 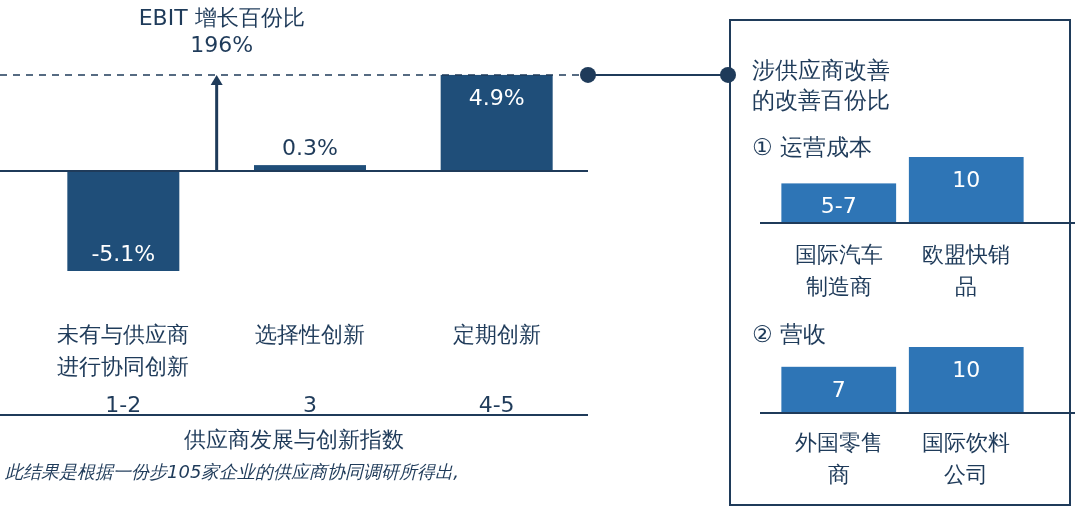 I want to click on text: 此结果是根据一份步105家企业的供应商协同调研所得出,, so click(x=232, y=471).